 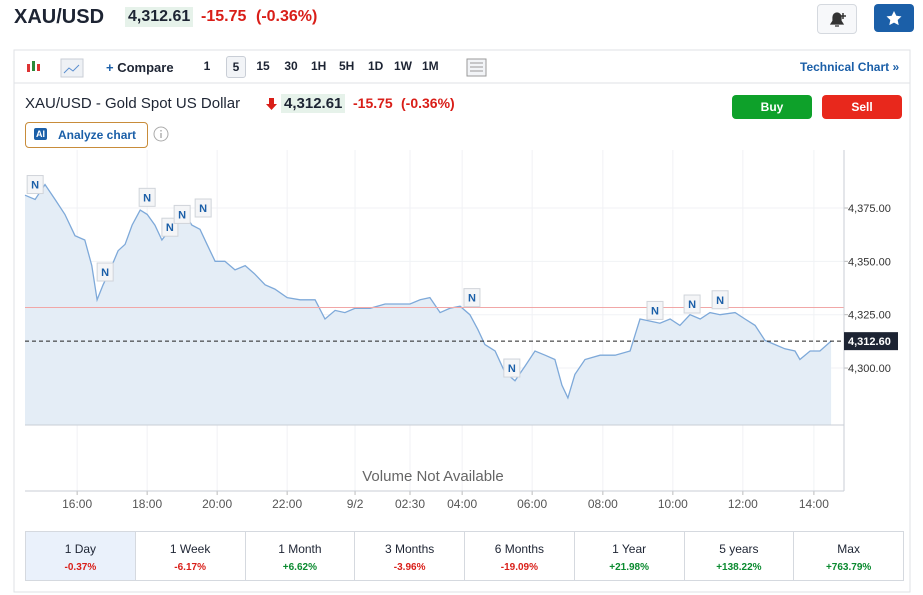 I want to click on period-cell: 1 Day -0.37%, so click(x=80, y=556).